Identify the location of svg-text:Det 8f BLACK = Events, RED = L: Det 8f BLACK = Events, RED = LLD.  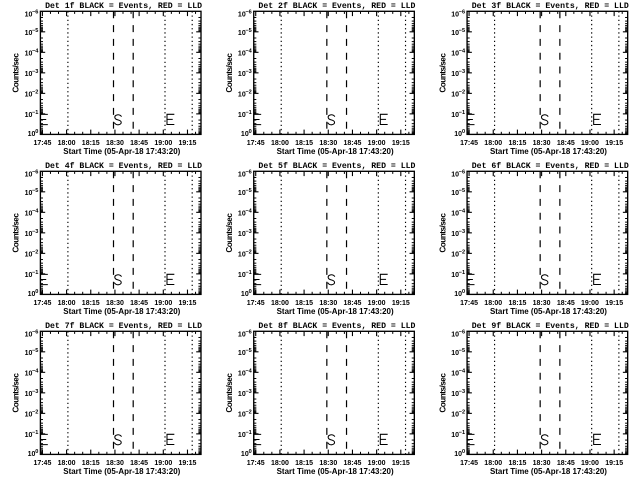
(336, 326).